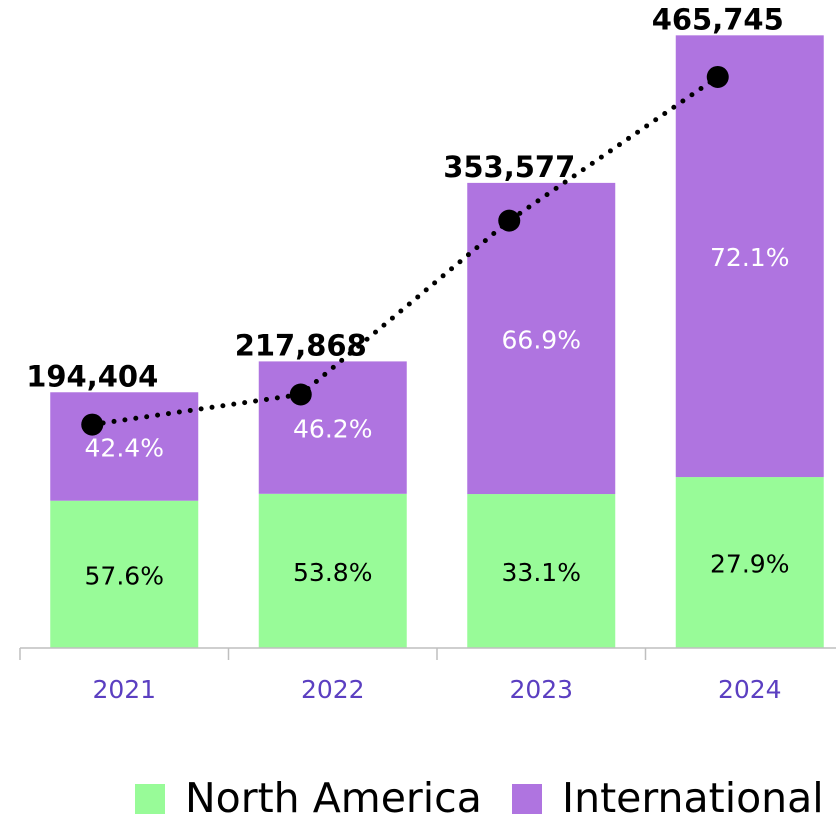 Image resolution: width=836 pixels, height=815 pixels. I want to click on segment-label: 33.1%, so click(541, 572).